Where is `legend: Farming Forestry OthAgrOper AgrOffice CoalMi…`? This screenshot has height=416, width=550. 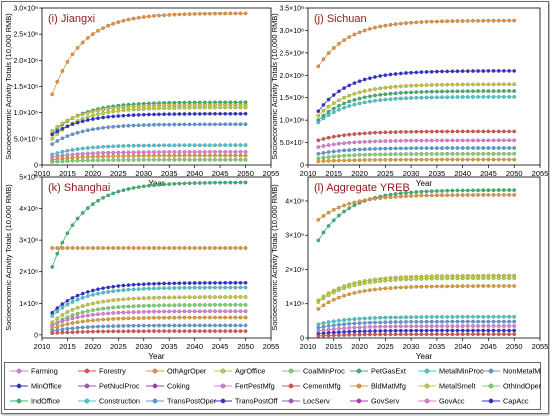
legend: Farming Forestry OthAgrOper AgrOffice CoalMi… is located at coordinates (277, 386).